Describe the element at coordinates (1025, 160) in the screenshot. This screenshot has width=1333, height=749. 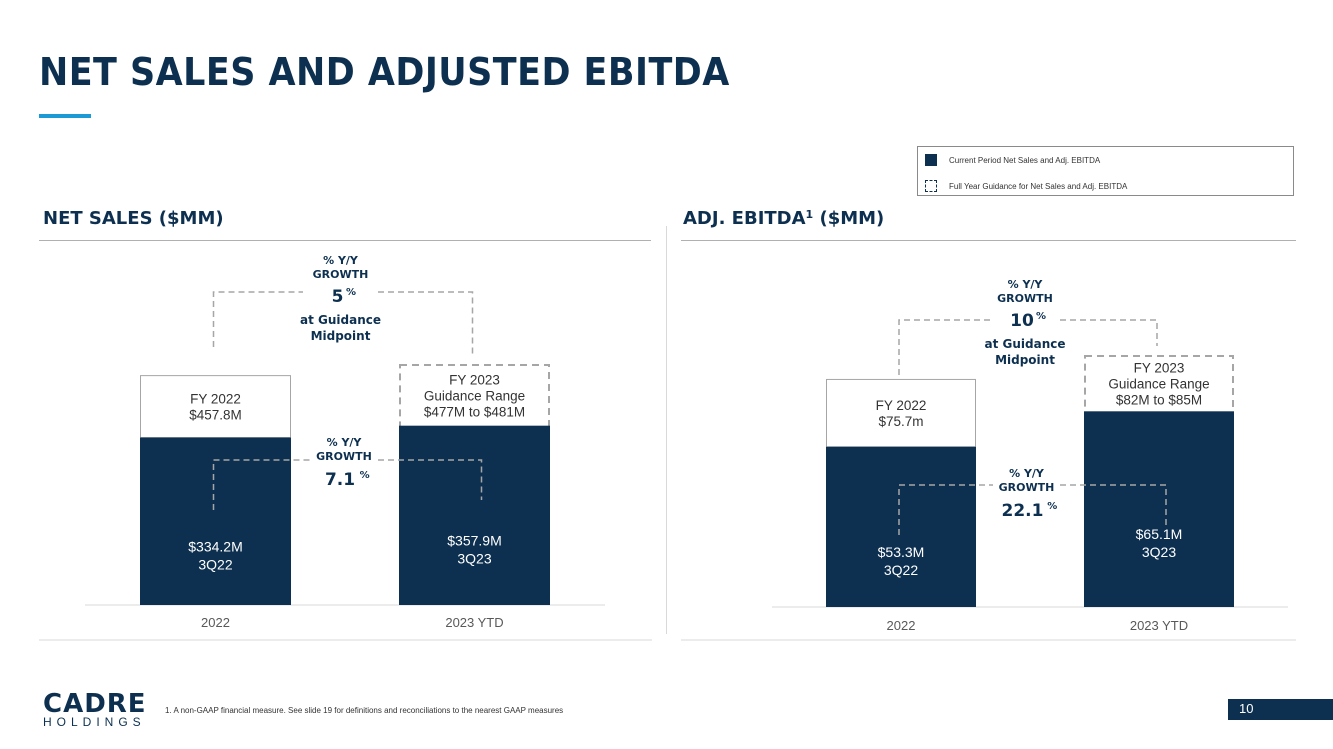
I see `legend-label-current: Current Period Net Sales and Adj. EBITDA` at that location.